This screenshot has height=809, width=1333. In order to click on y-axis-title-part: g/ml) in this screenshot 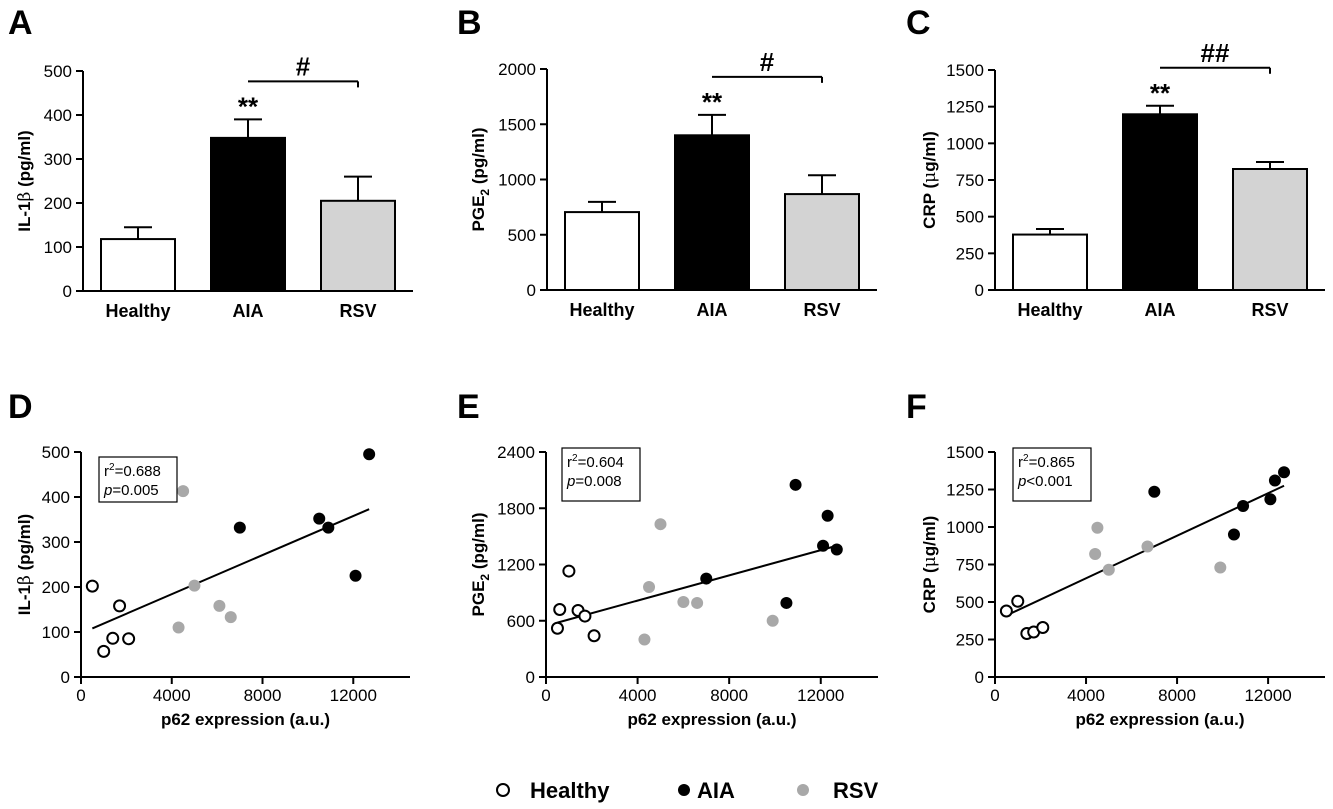, I will do `click(929, 536)`.